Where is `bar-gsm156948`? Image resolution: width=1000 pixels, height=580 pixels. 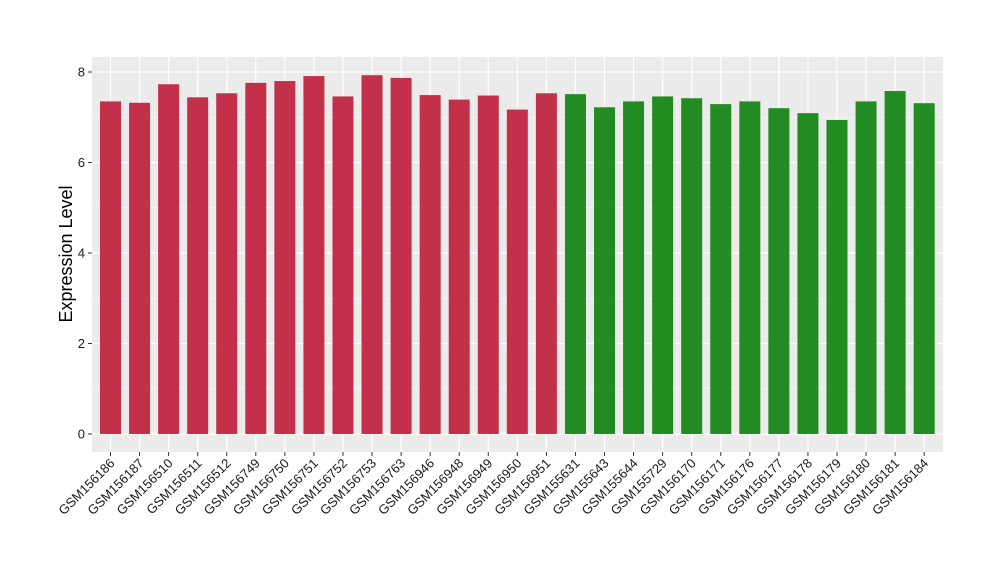 bar-gsm156948 is located at coordinates (459, 266).